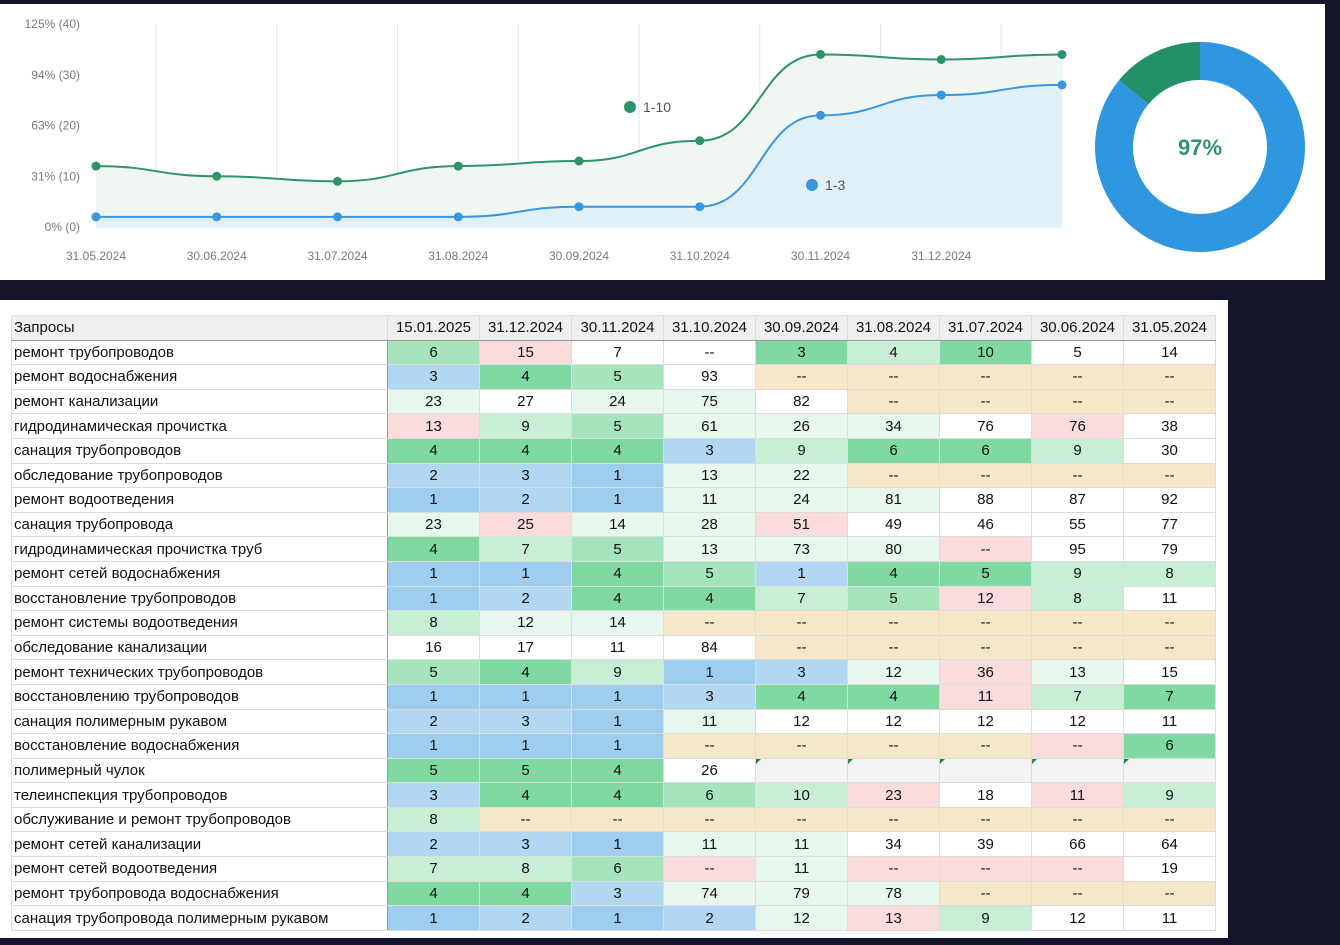 Image resolution: width=1340 pixels, height=945 pixels. I want to click on position-cell: 6, so click(617, 869).